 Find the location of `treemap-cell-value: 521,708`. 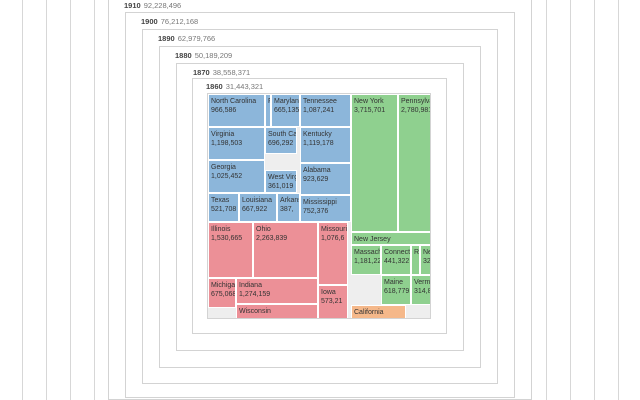

treemap-cell-value: 521,708 is located at coordinates (224, 209).